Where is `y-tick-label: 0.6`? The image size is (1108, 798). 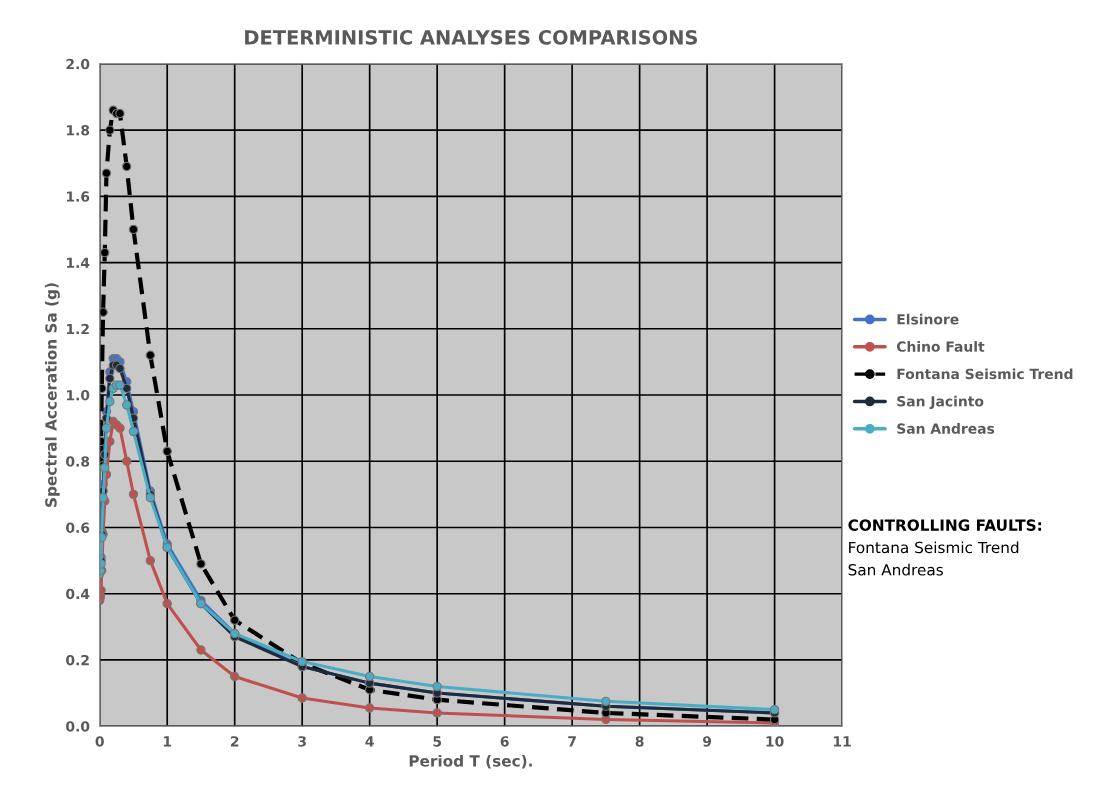 y-tick-label: 0.6 is located at coordinates (78, 527).